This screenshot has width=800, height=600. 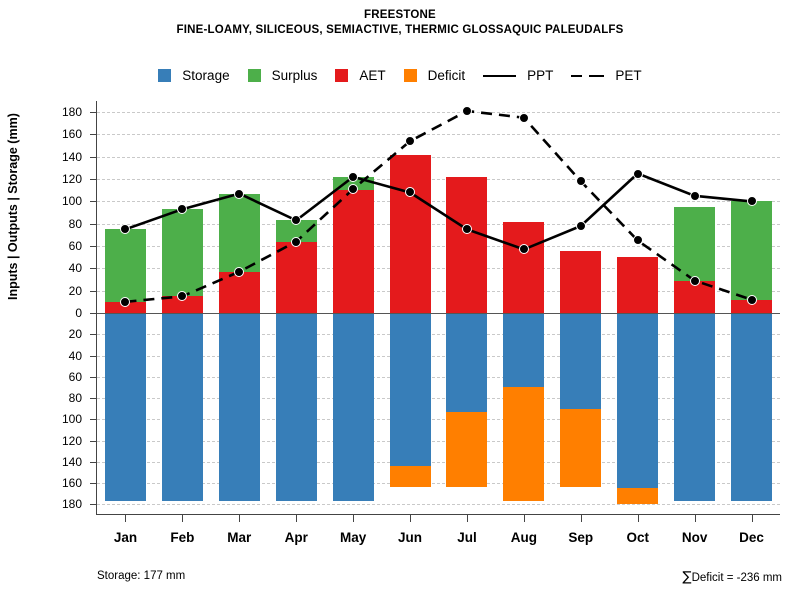 What do you see at coordinates (694, 537) in the screenshot?
I see `x-axis-label-nov: Nov` at bounding box center [694, 537].